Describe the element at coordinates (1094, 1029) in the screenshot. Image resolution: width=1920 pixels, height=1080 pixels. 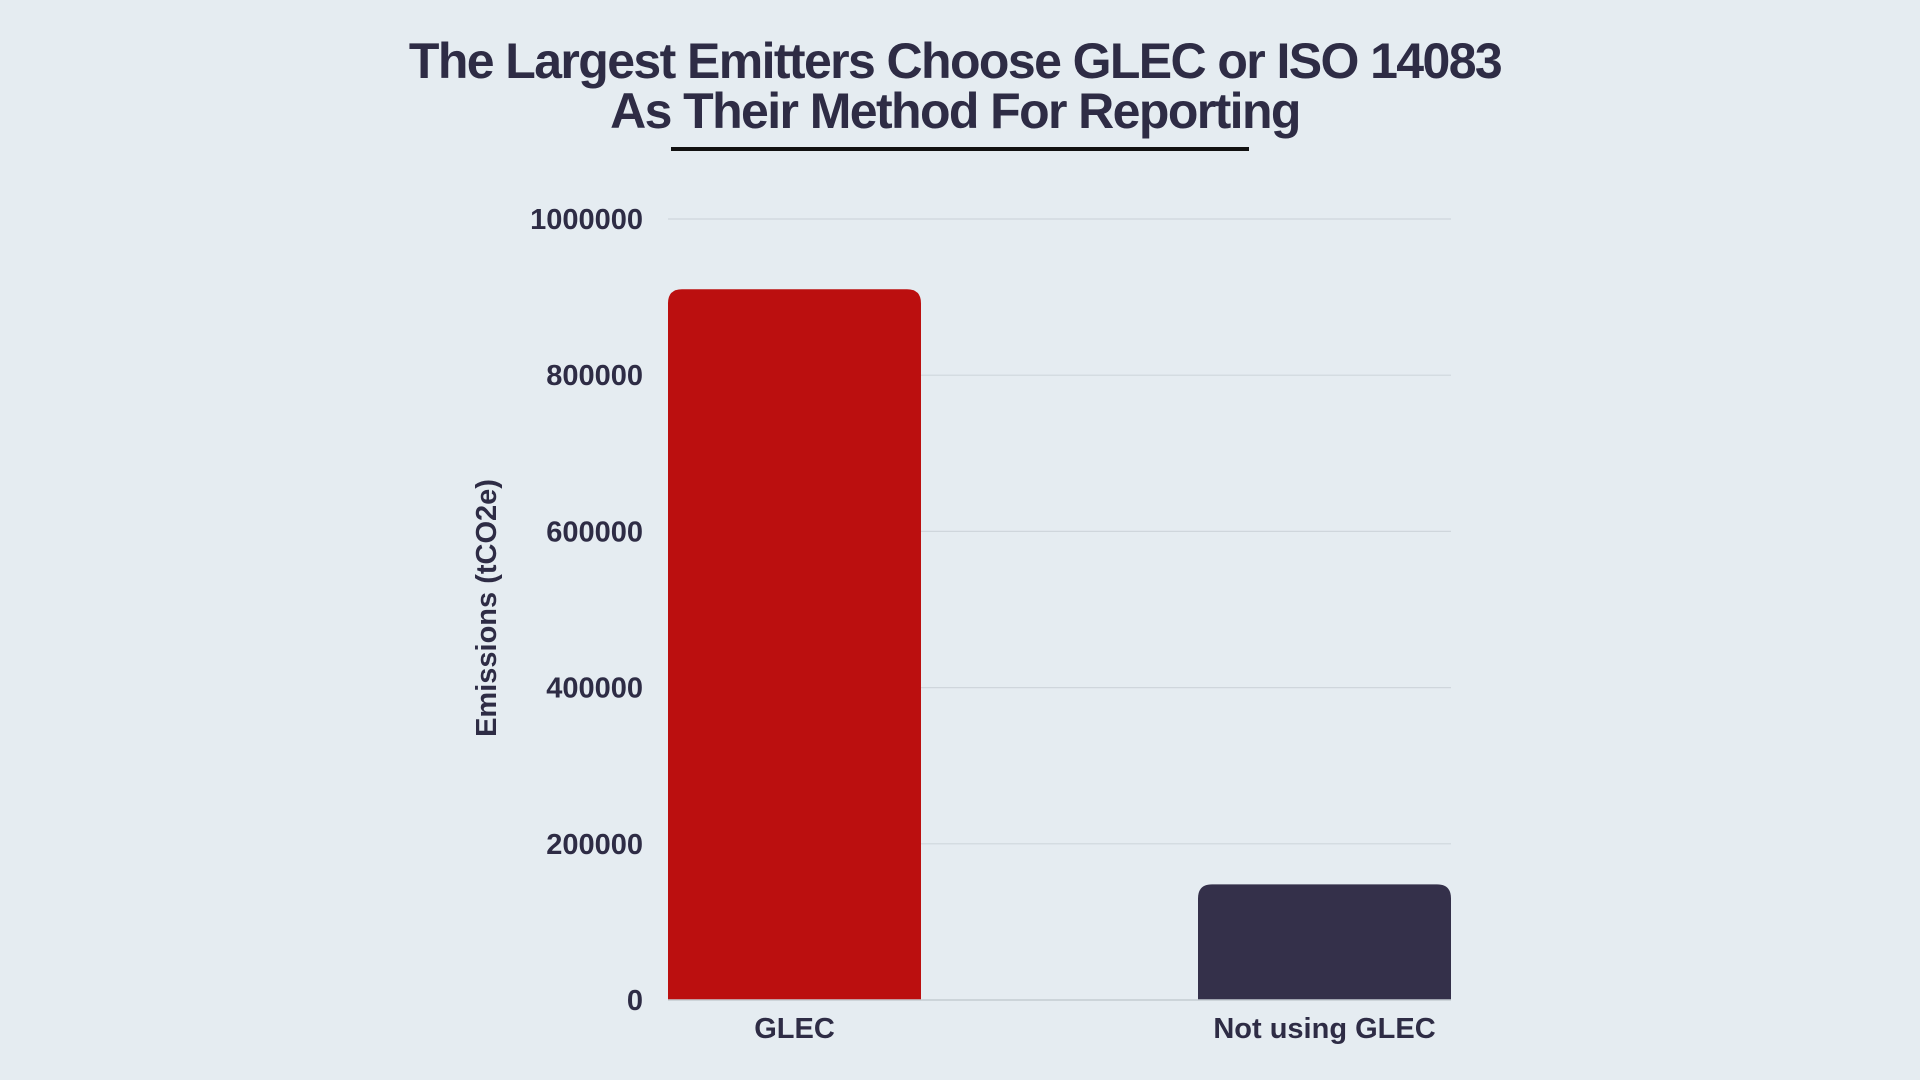
I see `x-axis-ticks: GLEC Not using GLEC` at that location.